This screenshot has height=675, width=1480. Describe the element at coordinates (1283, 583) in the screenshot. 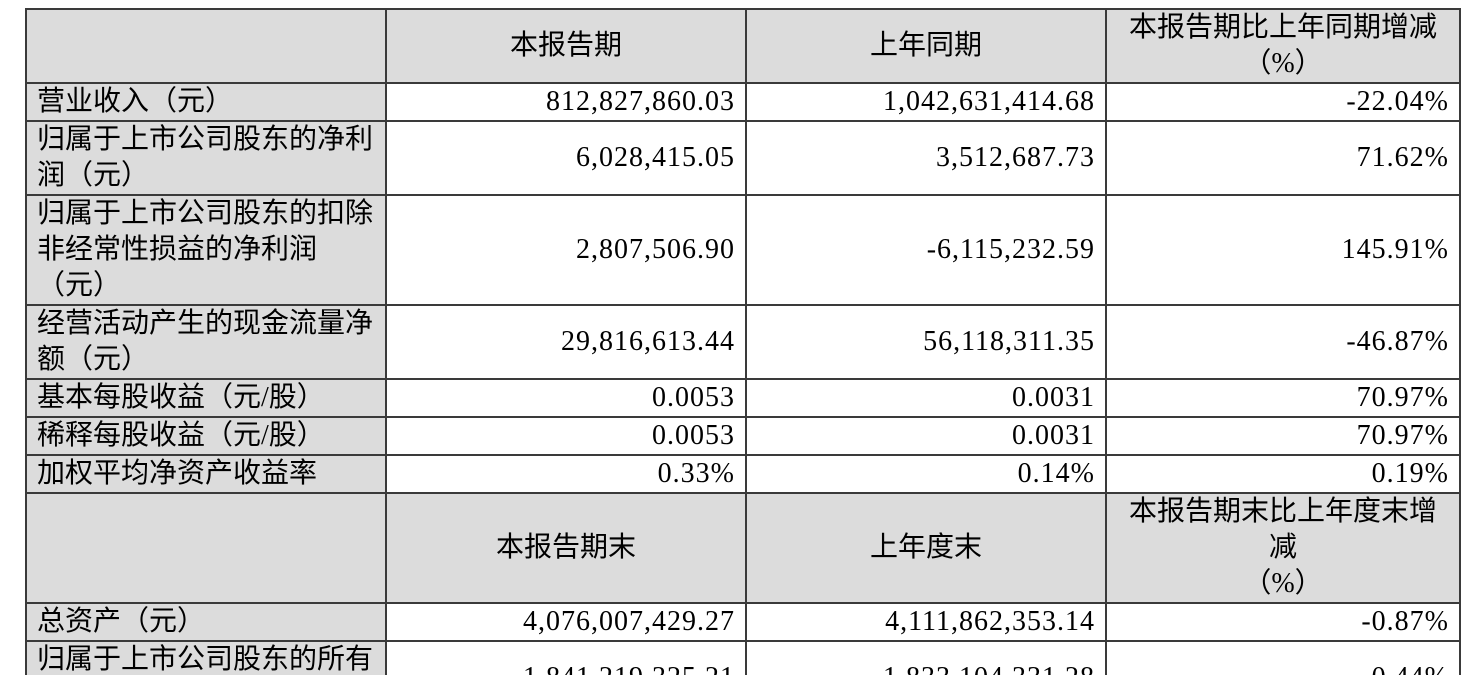

I see `col-header-change-end-line2: （%）` at that location.